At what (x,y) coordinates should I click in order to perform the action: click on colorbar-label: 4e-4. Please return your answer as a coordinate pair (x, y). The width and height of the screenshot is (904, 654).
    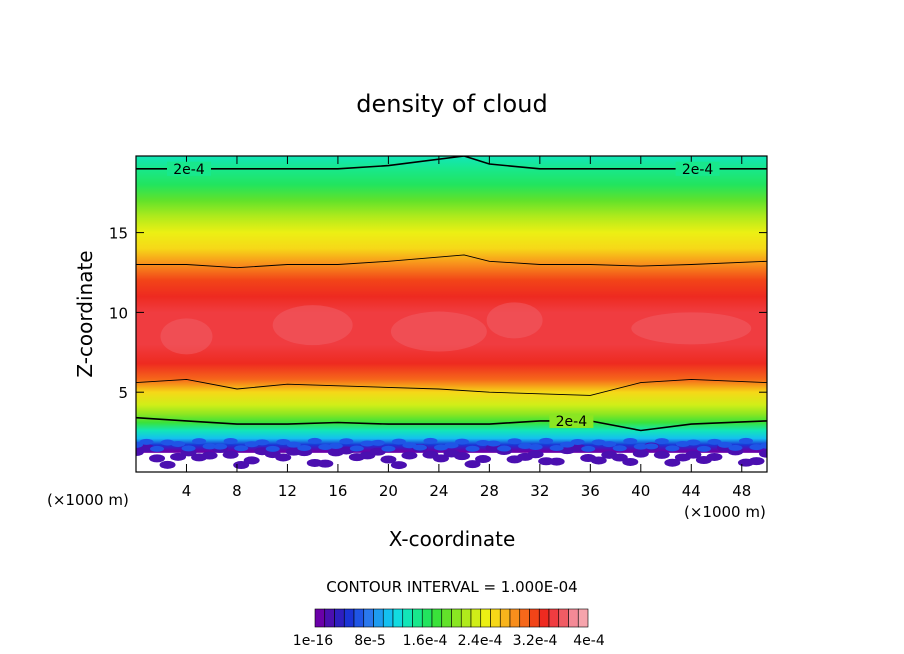
    Looking at the image, I should click on (589, 641).